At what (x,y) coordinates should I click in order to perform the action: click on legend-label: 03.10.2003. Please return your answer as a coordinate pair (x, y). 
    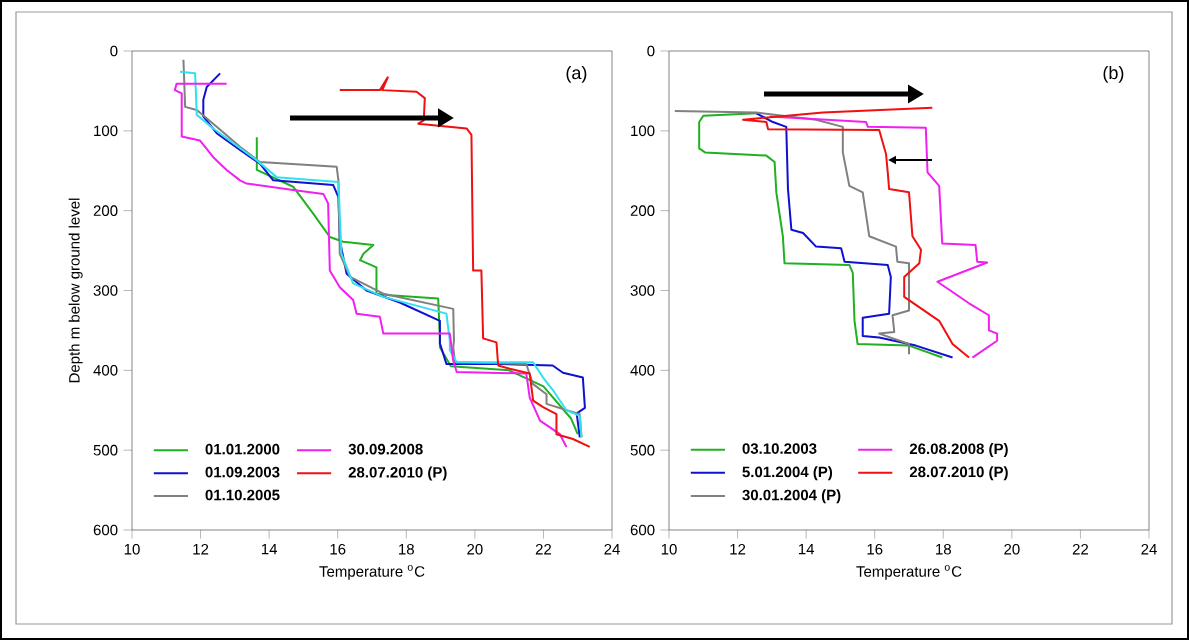
    Looking at the image, I should click on (779, 448).